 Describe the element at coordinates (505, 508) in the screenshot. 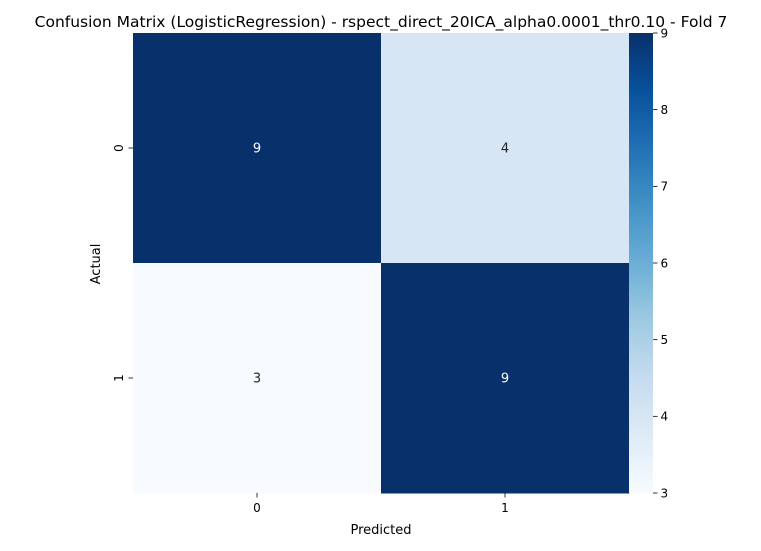

I see `x-tick-label-1: 1` at that location.